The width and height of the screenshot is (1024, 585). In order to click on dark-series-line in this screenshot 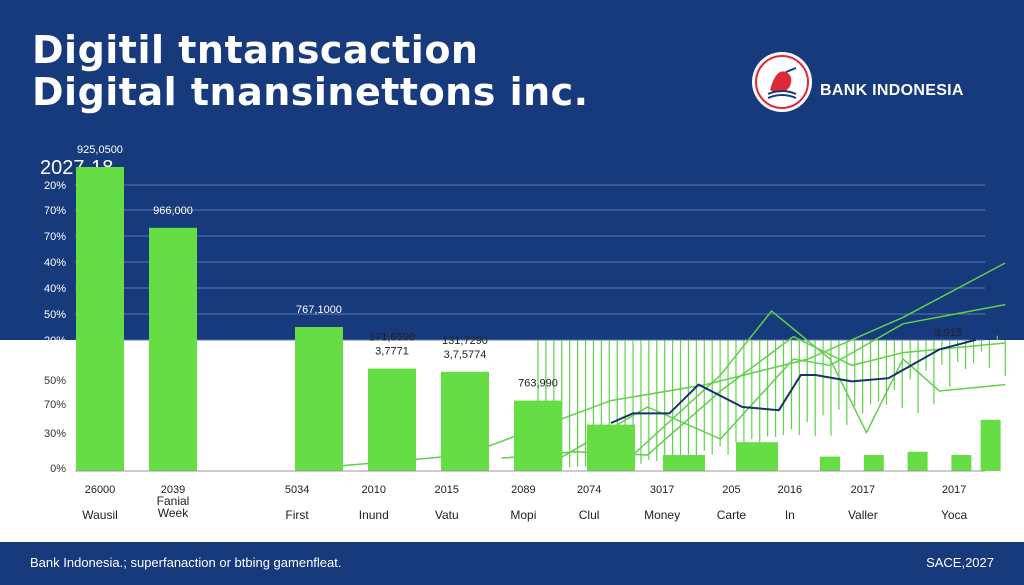, I will do `click(793, 381)`.